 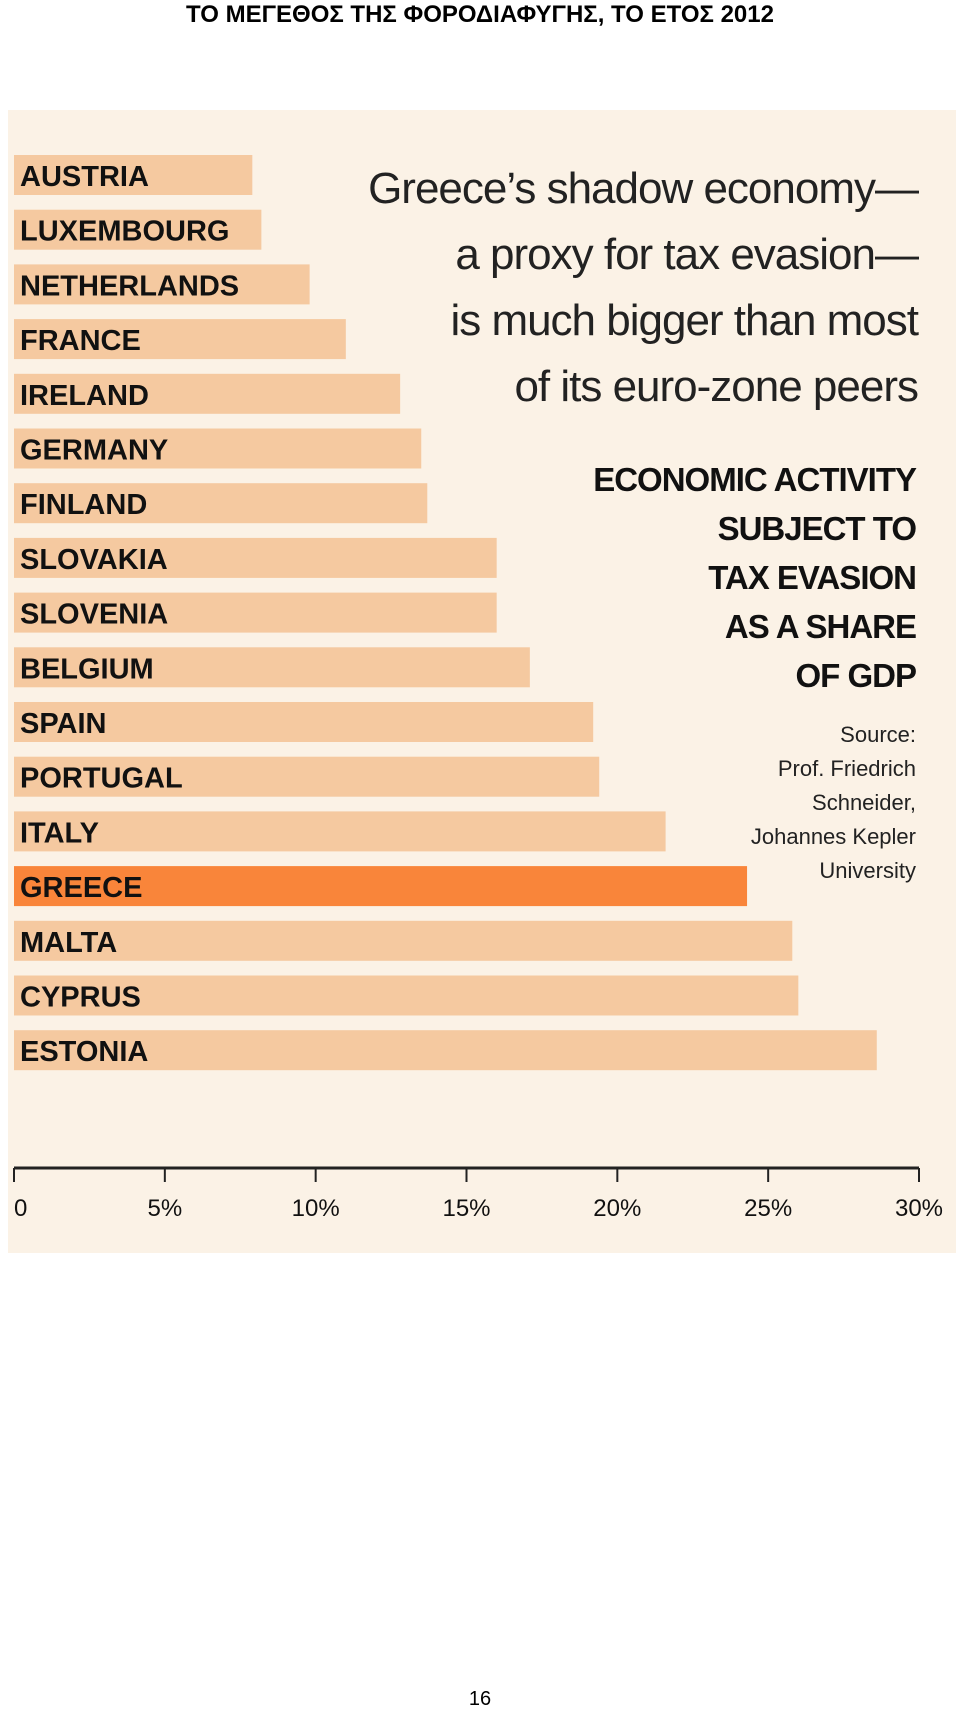 What do you see at coordinates (381, 886) in the screenshot?
I see `bar-greece` at bounding box center [381, 886].